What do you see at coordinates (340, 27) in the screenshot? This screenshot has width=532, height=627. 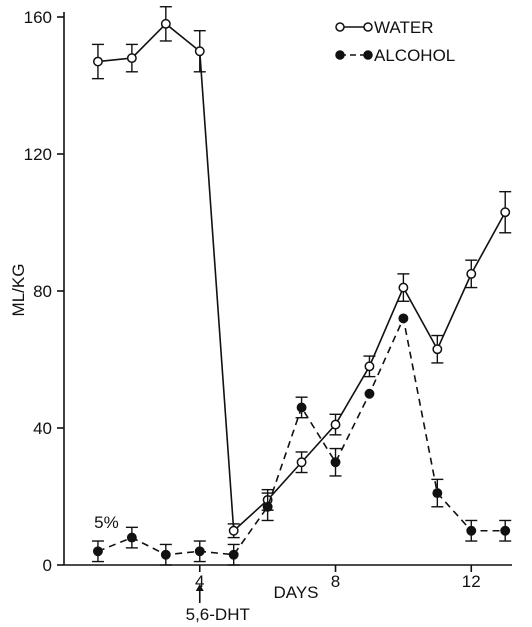 I see `legend-water-marker-left` at bounding box center [340, 27].